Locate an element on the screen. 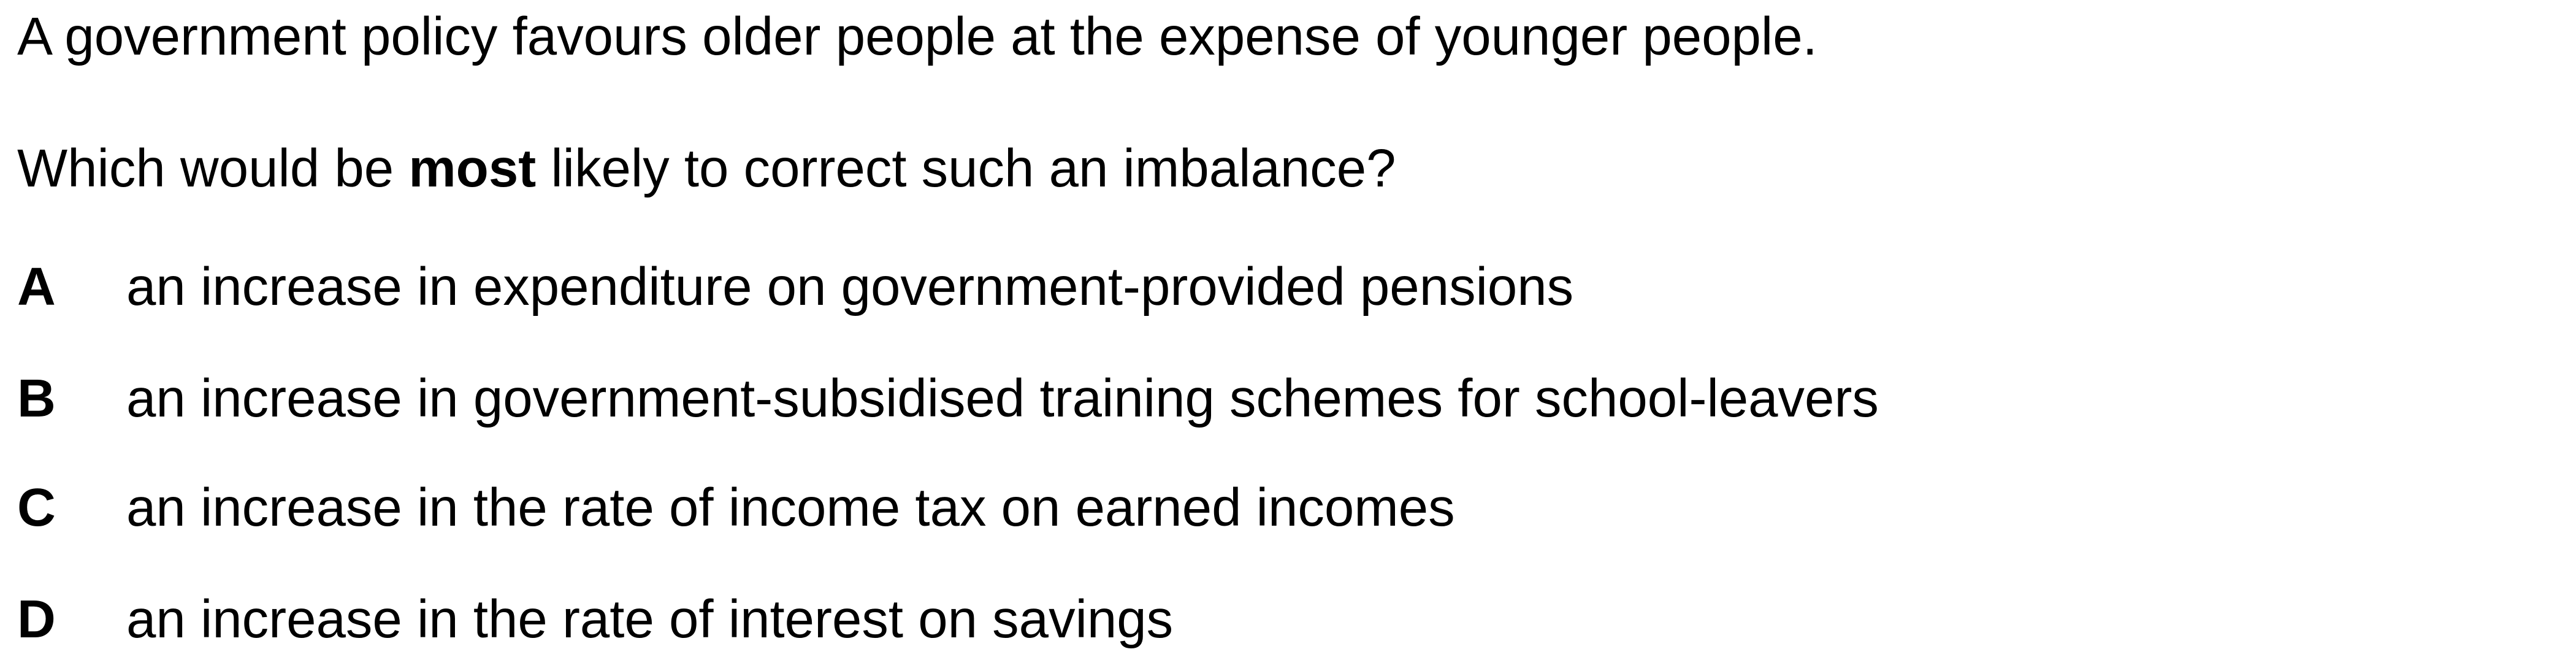 The height and width of the screenshot is (668, 2576). option-letter-b: B is located at coordinates (36, 399).